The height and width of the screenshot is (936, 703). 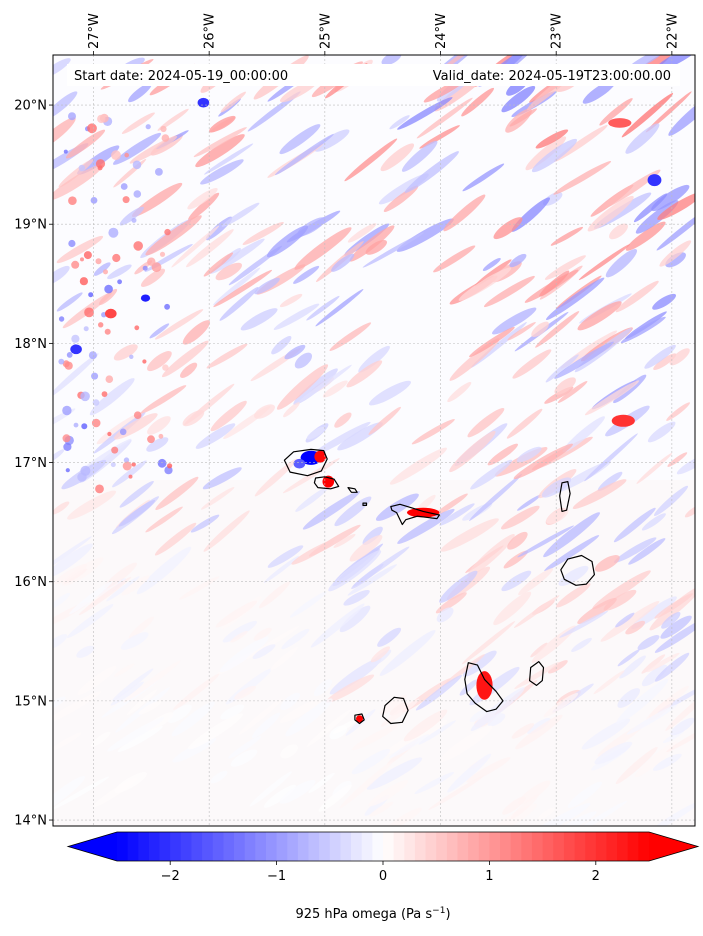 What do you see at coordinates (299, 463) in the screenshot?
I see `omega-highlight` at bounding box center [299, 463].